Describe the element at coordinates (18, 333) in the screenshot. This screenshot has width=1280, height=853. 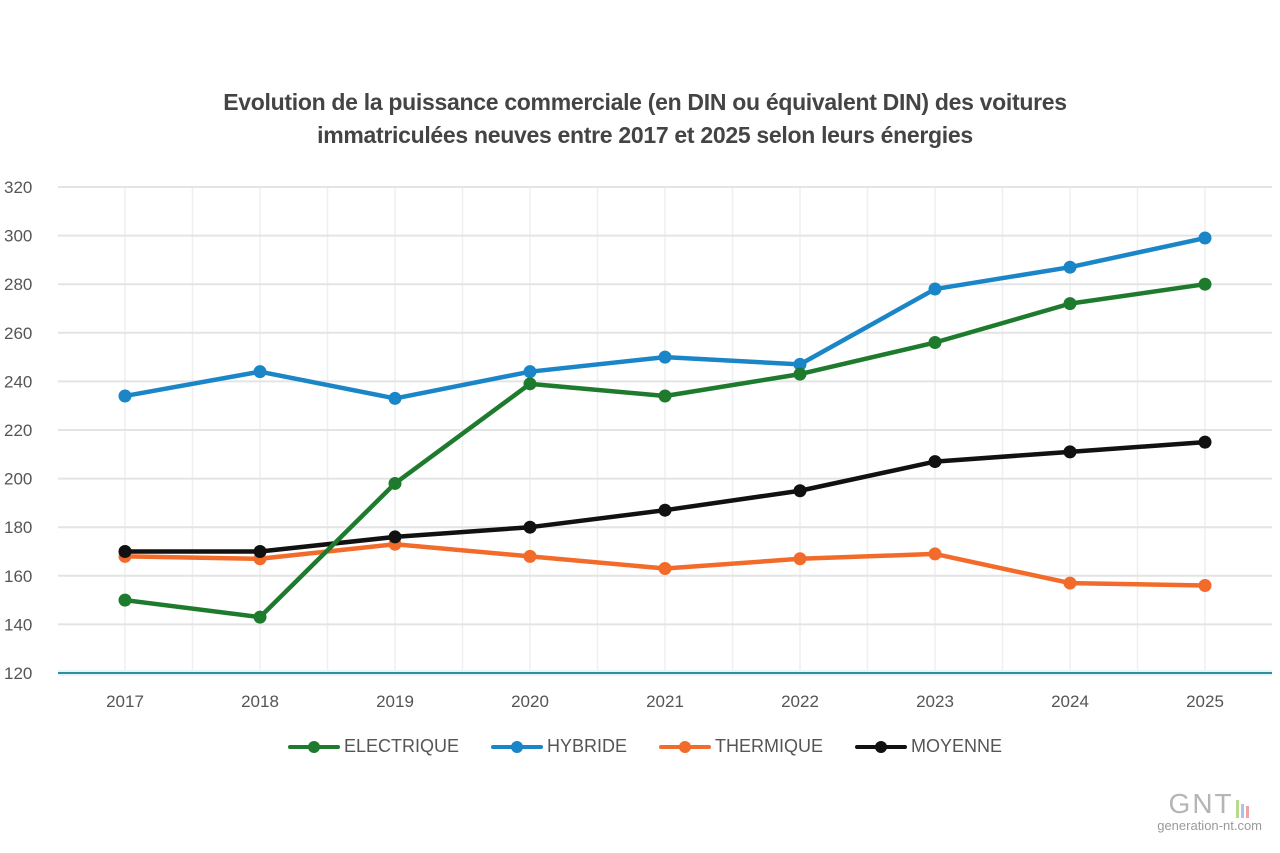
I see `y-tick-label: 260` at that location.